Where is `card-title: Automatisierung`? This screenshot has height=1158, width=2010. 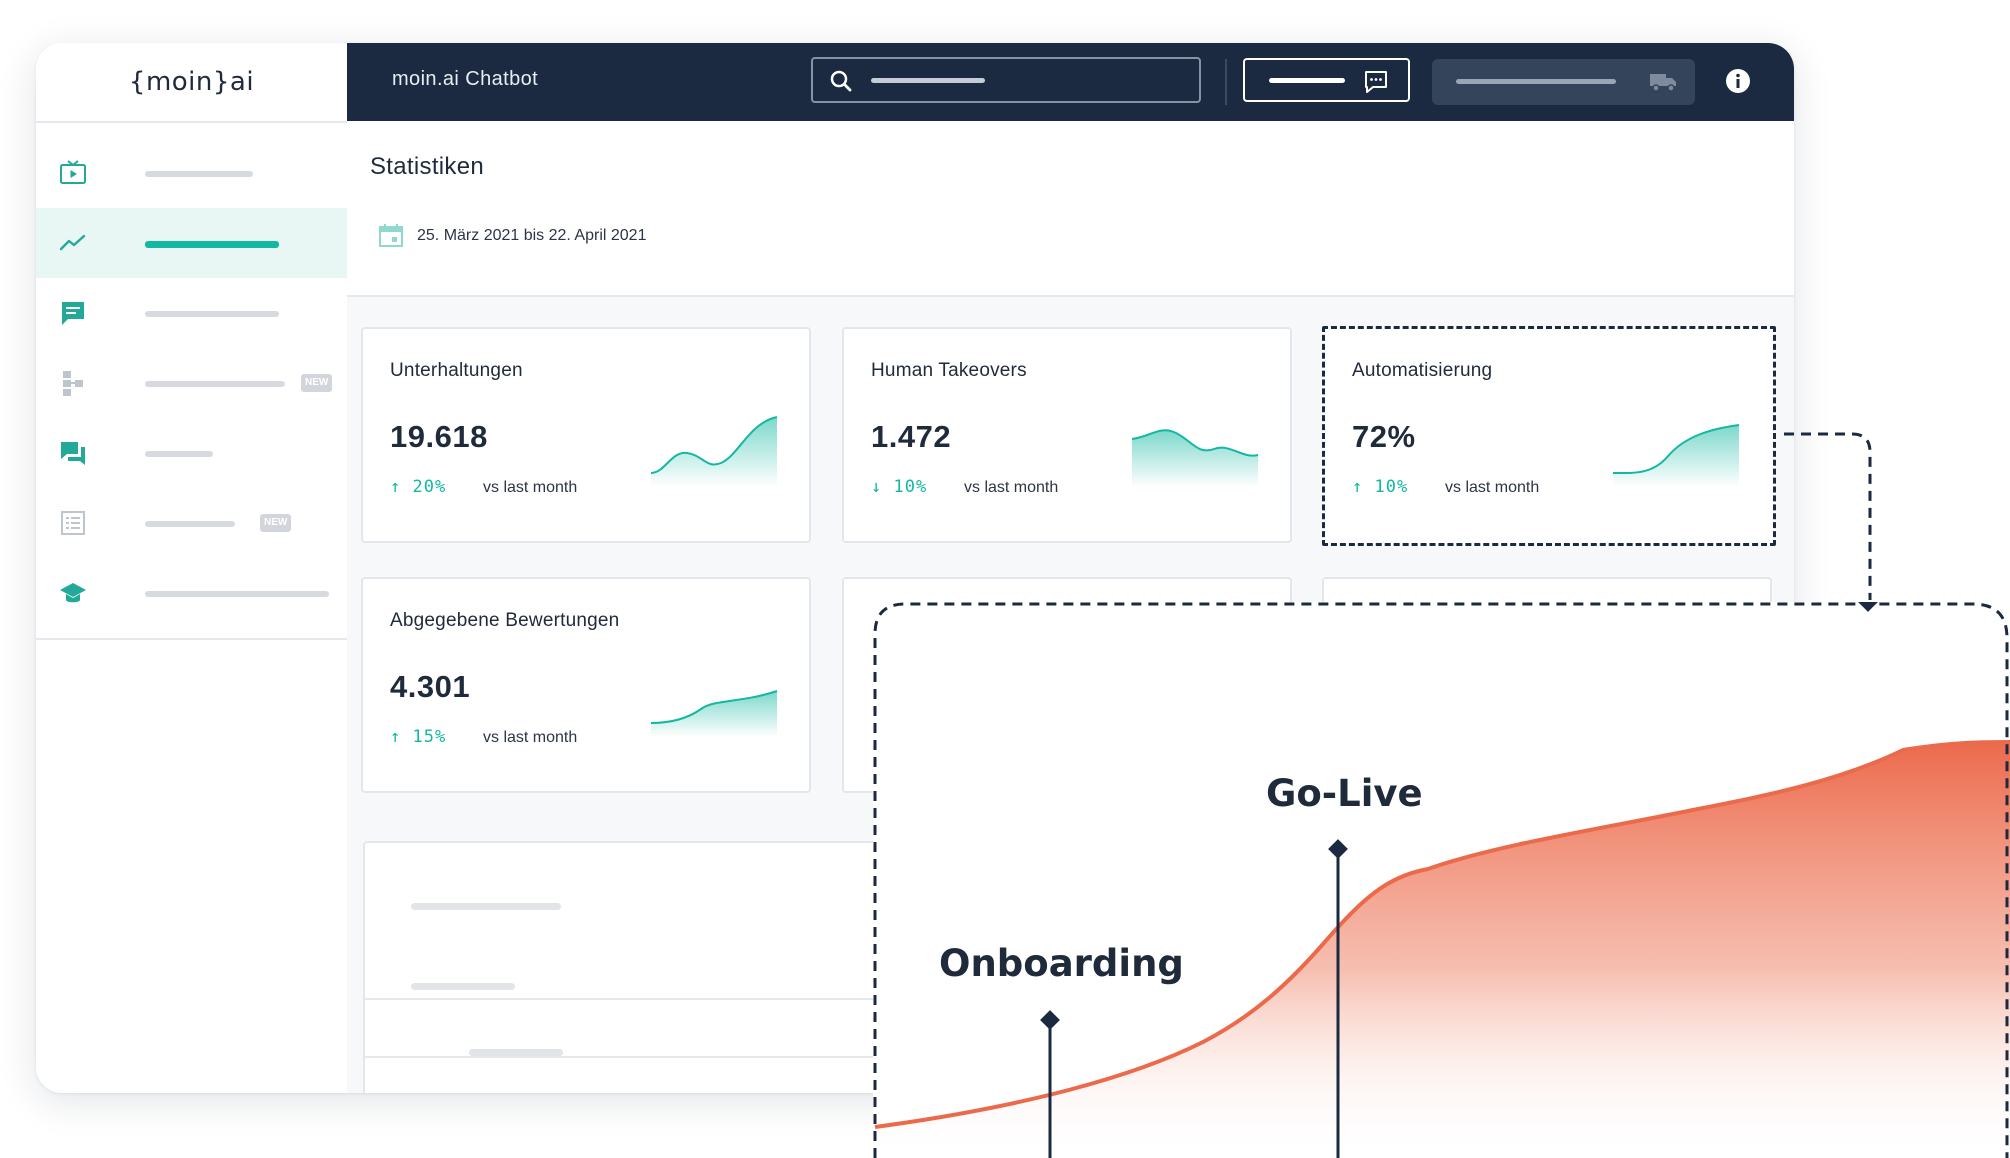 card-title: Automatisierung is located at coordinates (1422, 370).